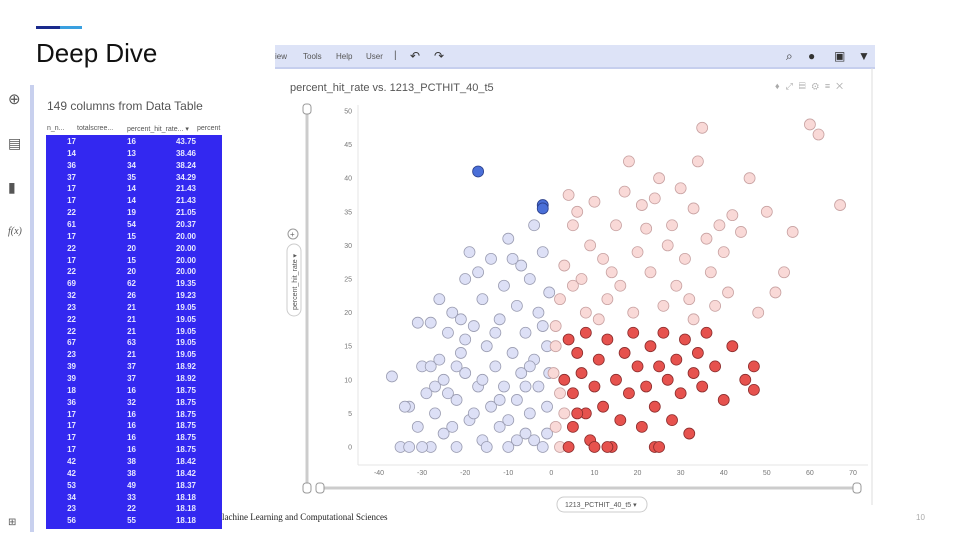  What do you see at coordinates (134, 344) in the screenshot?
I see `table-row: 67 63 19.05` at bounding box center [134, 344].